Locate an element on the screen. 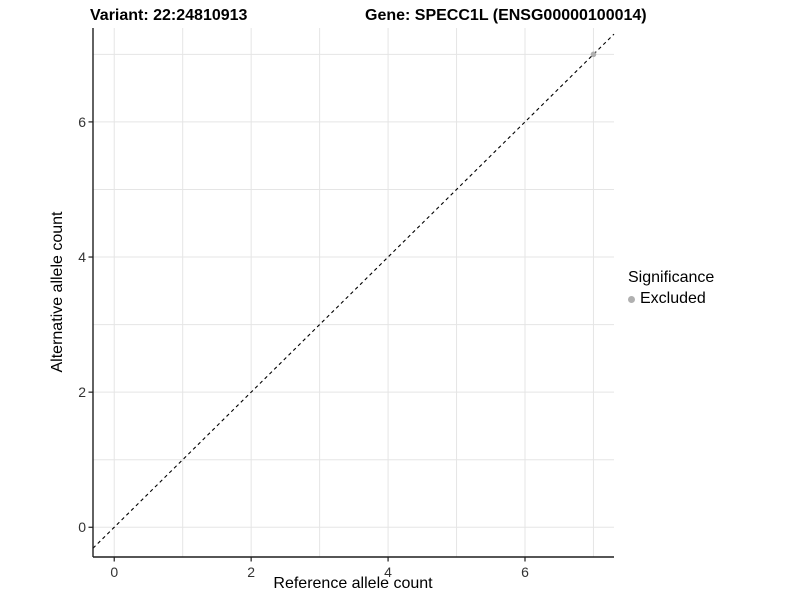  legend: Significance Excluded is located at coordinates (671, 288).